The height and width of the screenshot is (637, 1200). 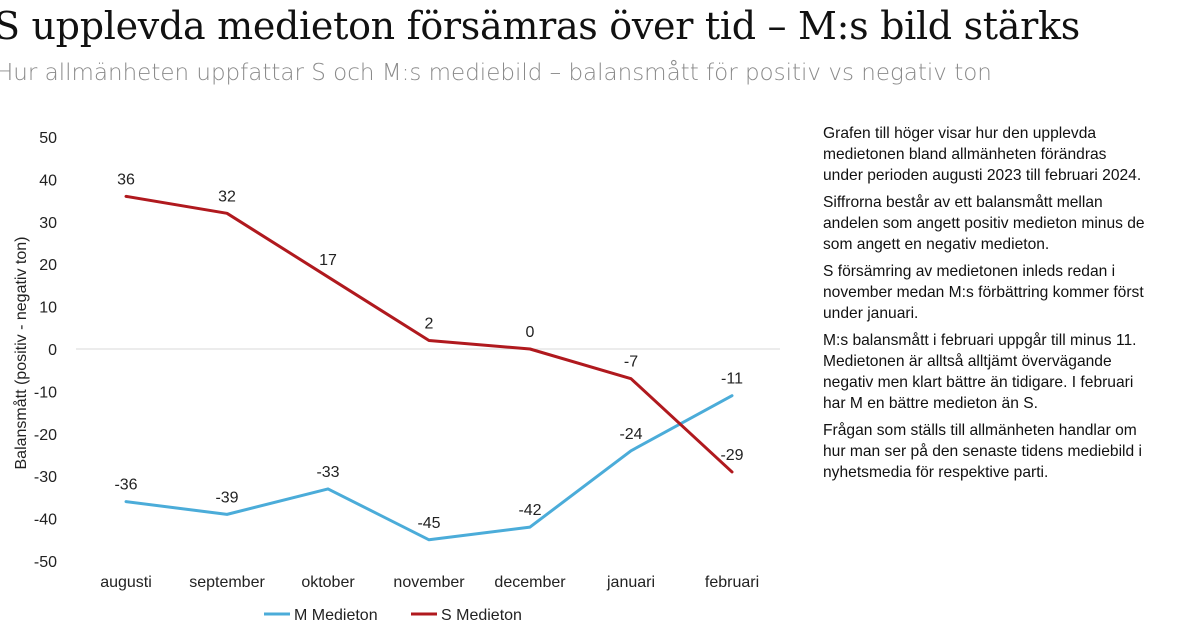 What do you see at coordinates (731, 455) in the screenshot?
I see `data-label: -29` at bounding box center [731, 455].